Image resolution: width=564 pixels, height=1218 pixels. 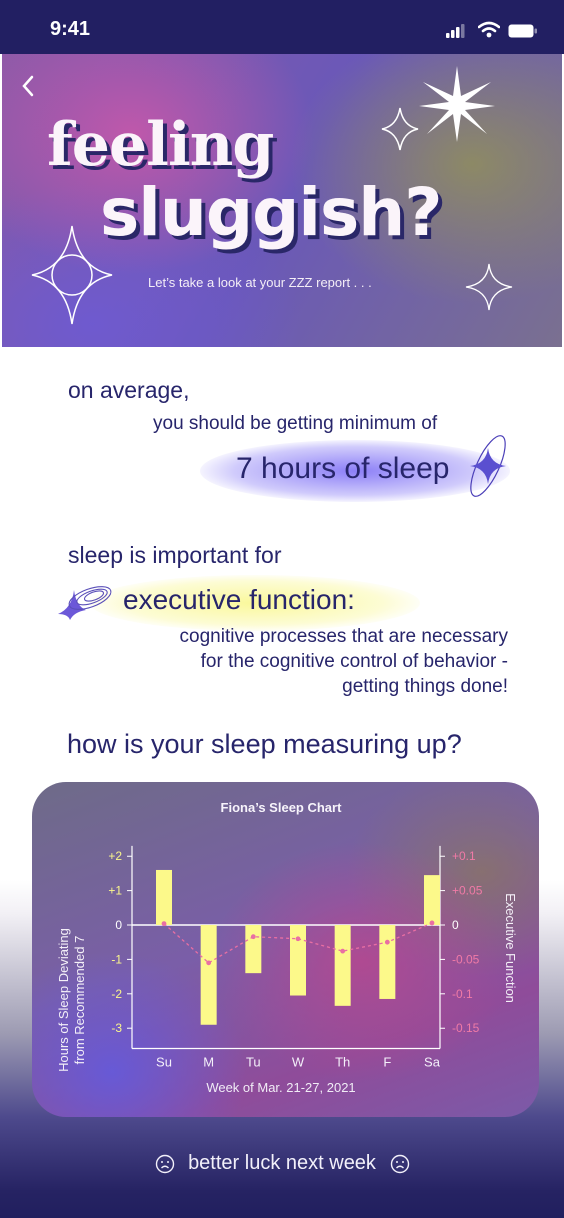 What do you see at coordinates (466, 959) in the screenshot?
I see `y-tick-label-right: -0.05` at bounding box center [466, 959].